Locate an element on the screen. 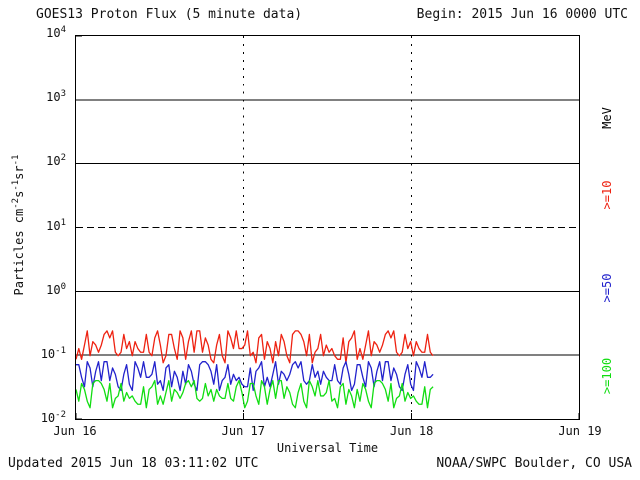 The height and width of the screenshot is (480, 640). begin-timestamp: Begin: 2015 Jun 16 0000 UTC is located at coordinates (522, 14).